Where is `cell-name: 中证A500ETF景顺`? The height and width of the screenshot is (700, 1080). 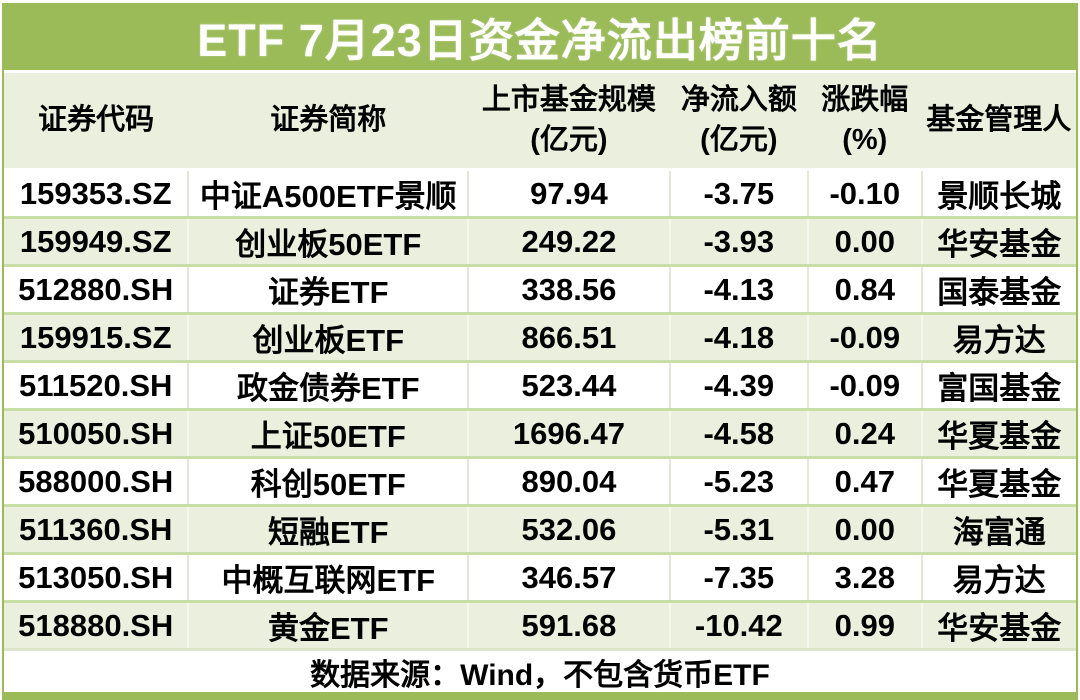 cell-name: 中证A500ETF景顺 is located at coordinates (329, 193).